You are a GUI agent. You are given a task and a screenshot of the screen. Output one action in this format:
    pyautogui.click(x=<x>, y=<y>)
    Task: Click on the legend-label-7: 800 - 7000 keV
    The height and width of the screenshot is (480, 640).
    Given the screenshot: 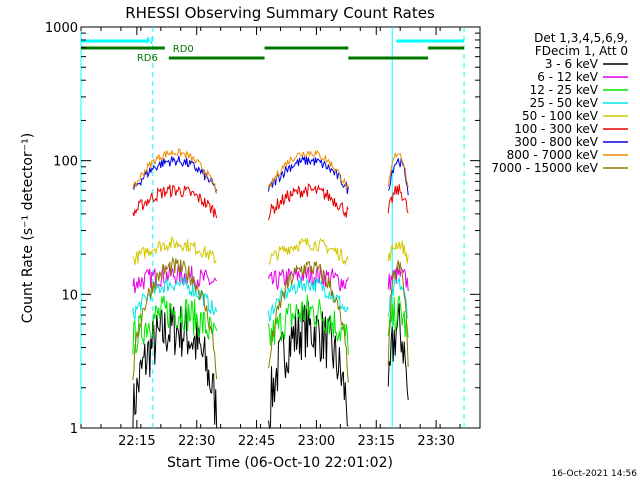 What is the action you would take?
    pyautogui.click(x=553, y=155)
    